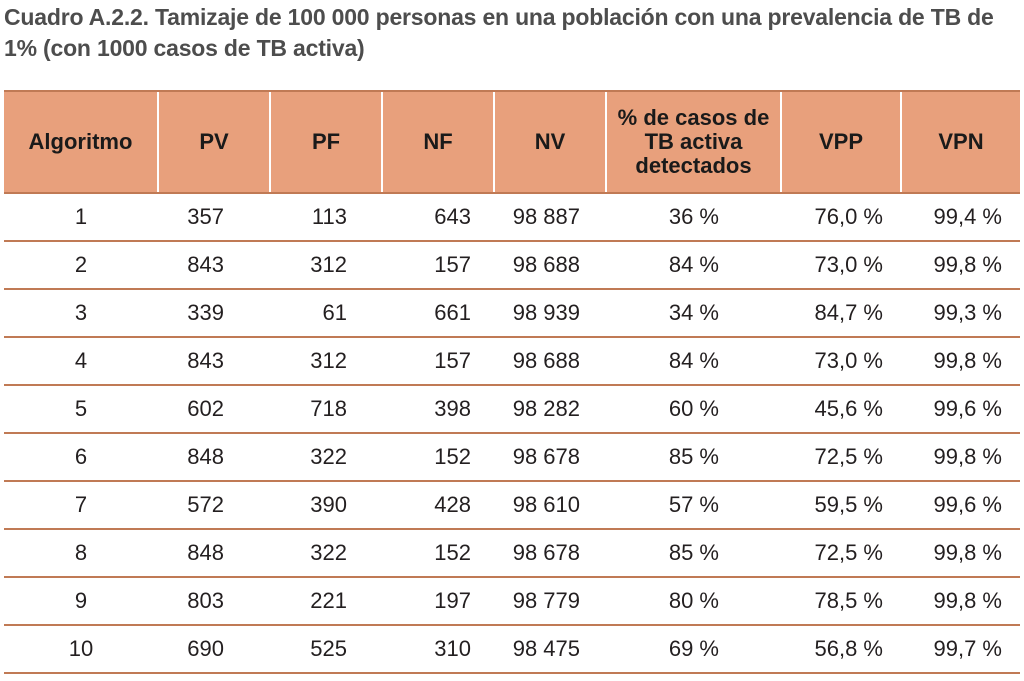 Image resolution: width=1024 pixels, height=681 pixels. Describe the element at coordinates (214, 217) in the screenshot. I see `cell-pv: 357` at that location.